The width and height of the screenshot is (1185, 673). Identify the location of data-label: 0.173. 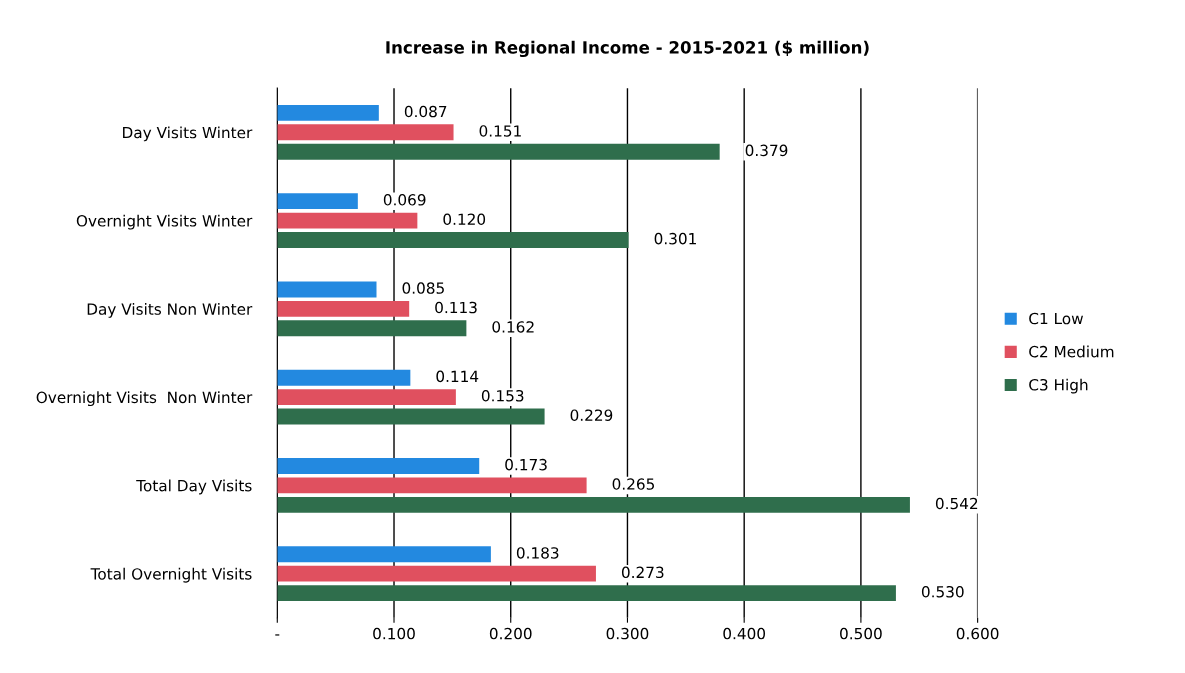
(526, 464).